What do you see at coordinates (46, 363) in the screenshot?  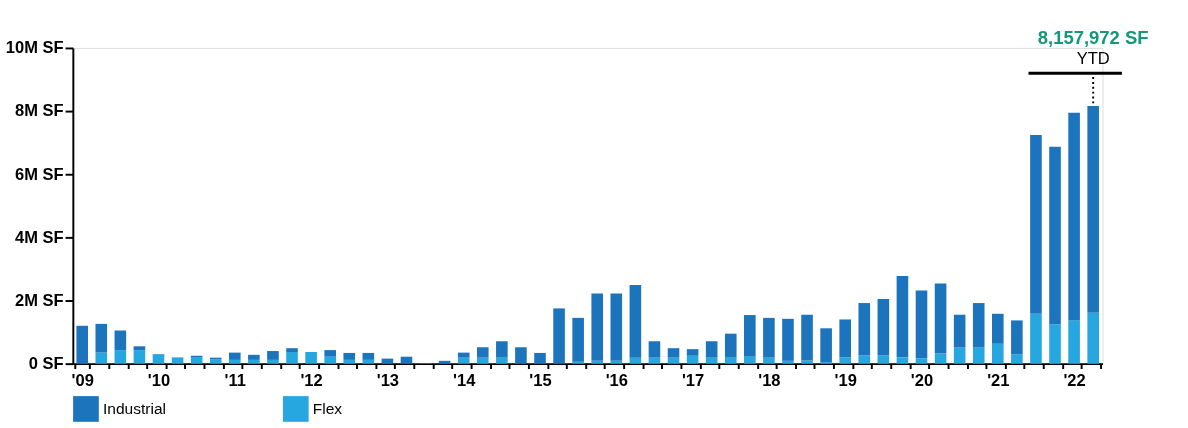 I see `y-tick-label: 0 SF` at bounding box center [46, 363].